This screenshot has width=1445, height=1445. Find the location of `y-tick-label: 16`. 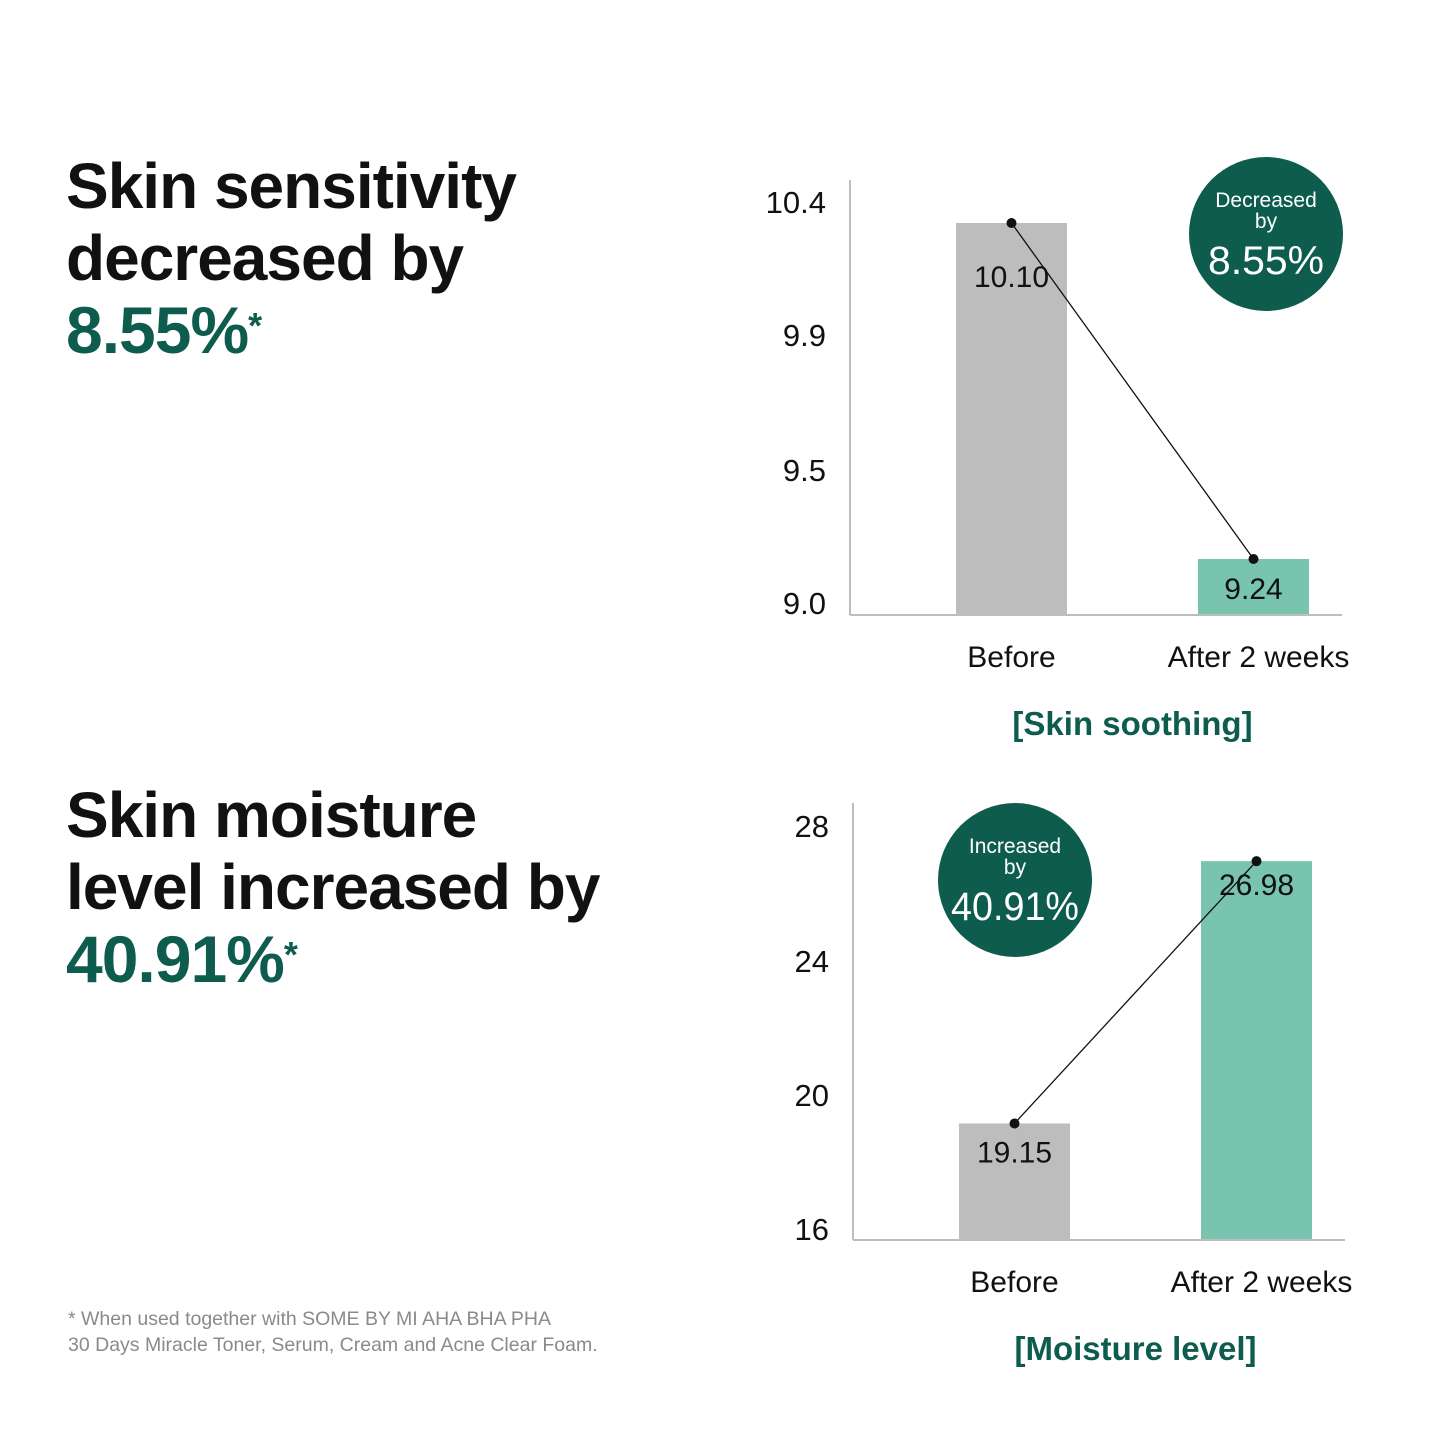

y-tick-label: 16 is located at coordinates (812, 1229).